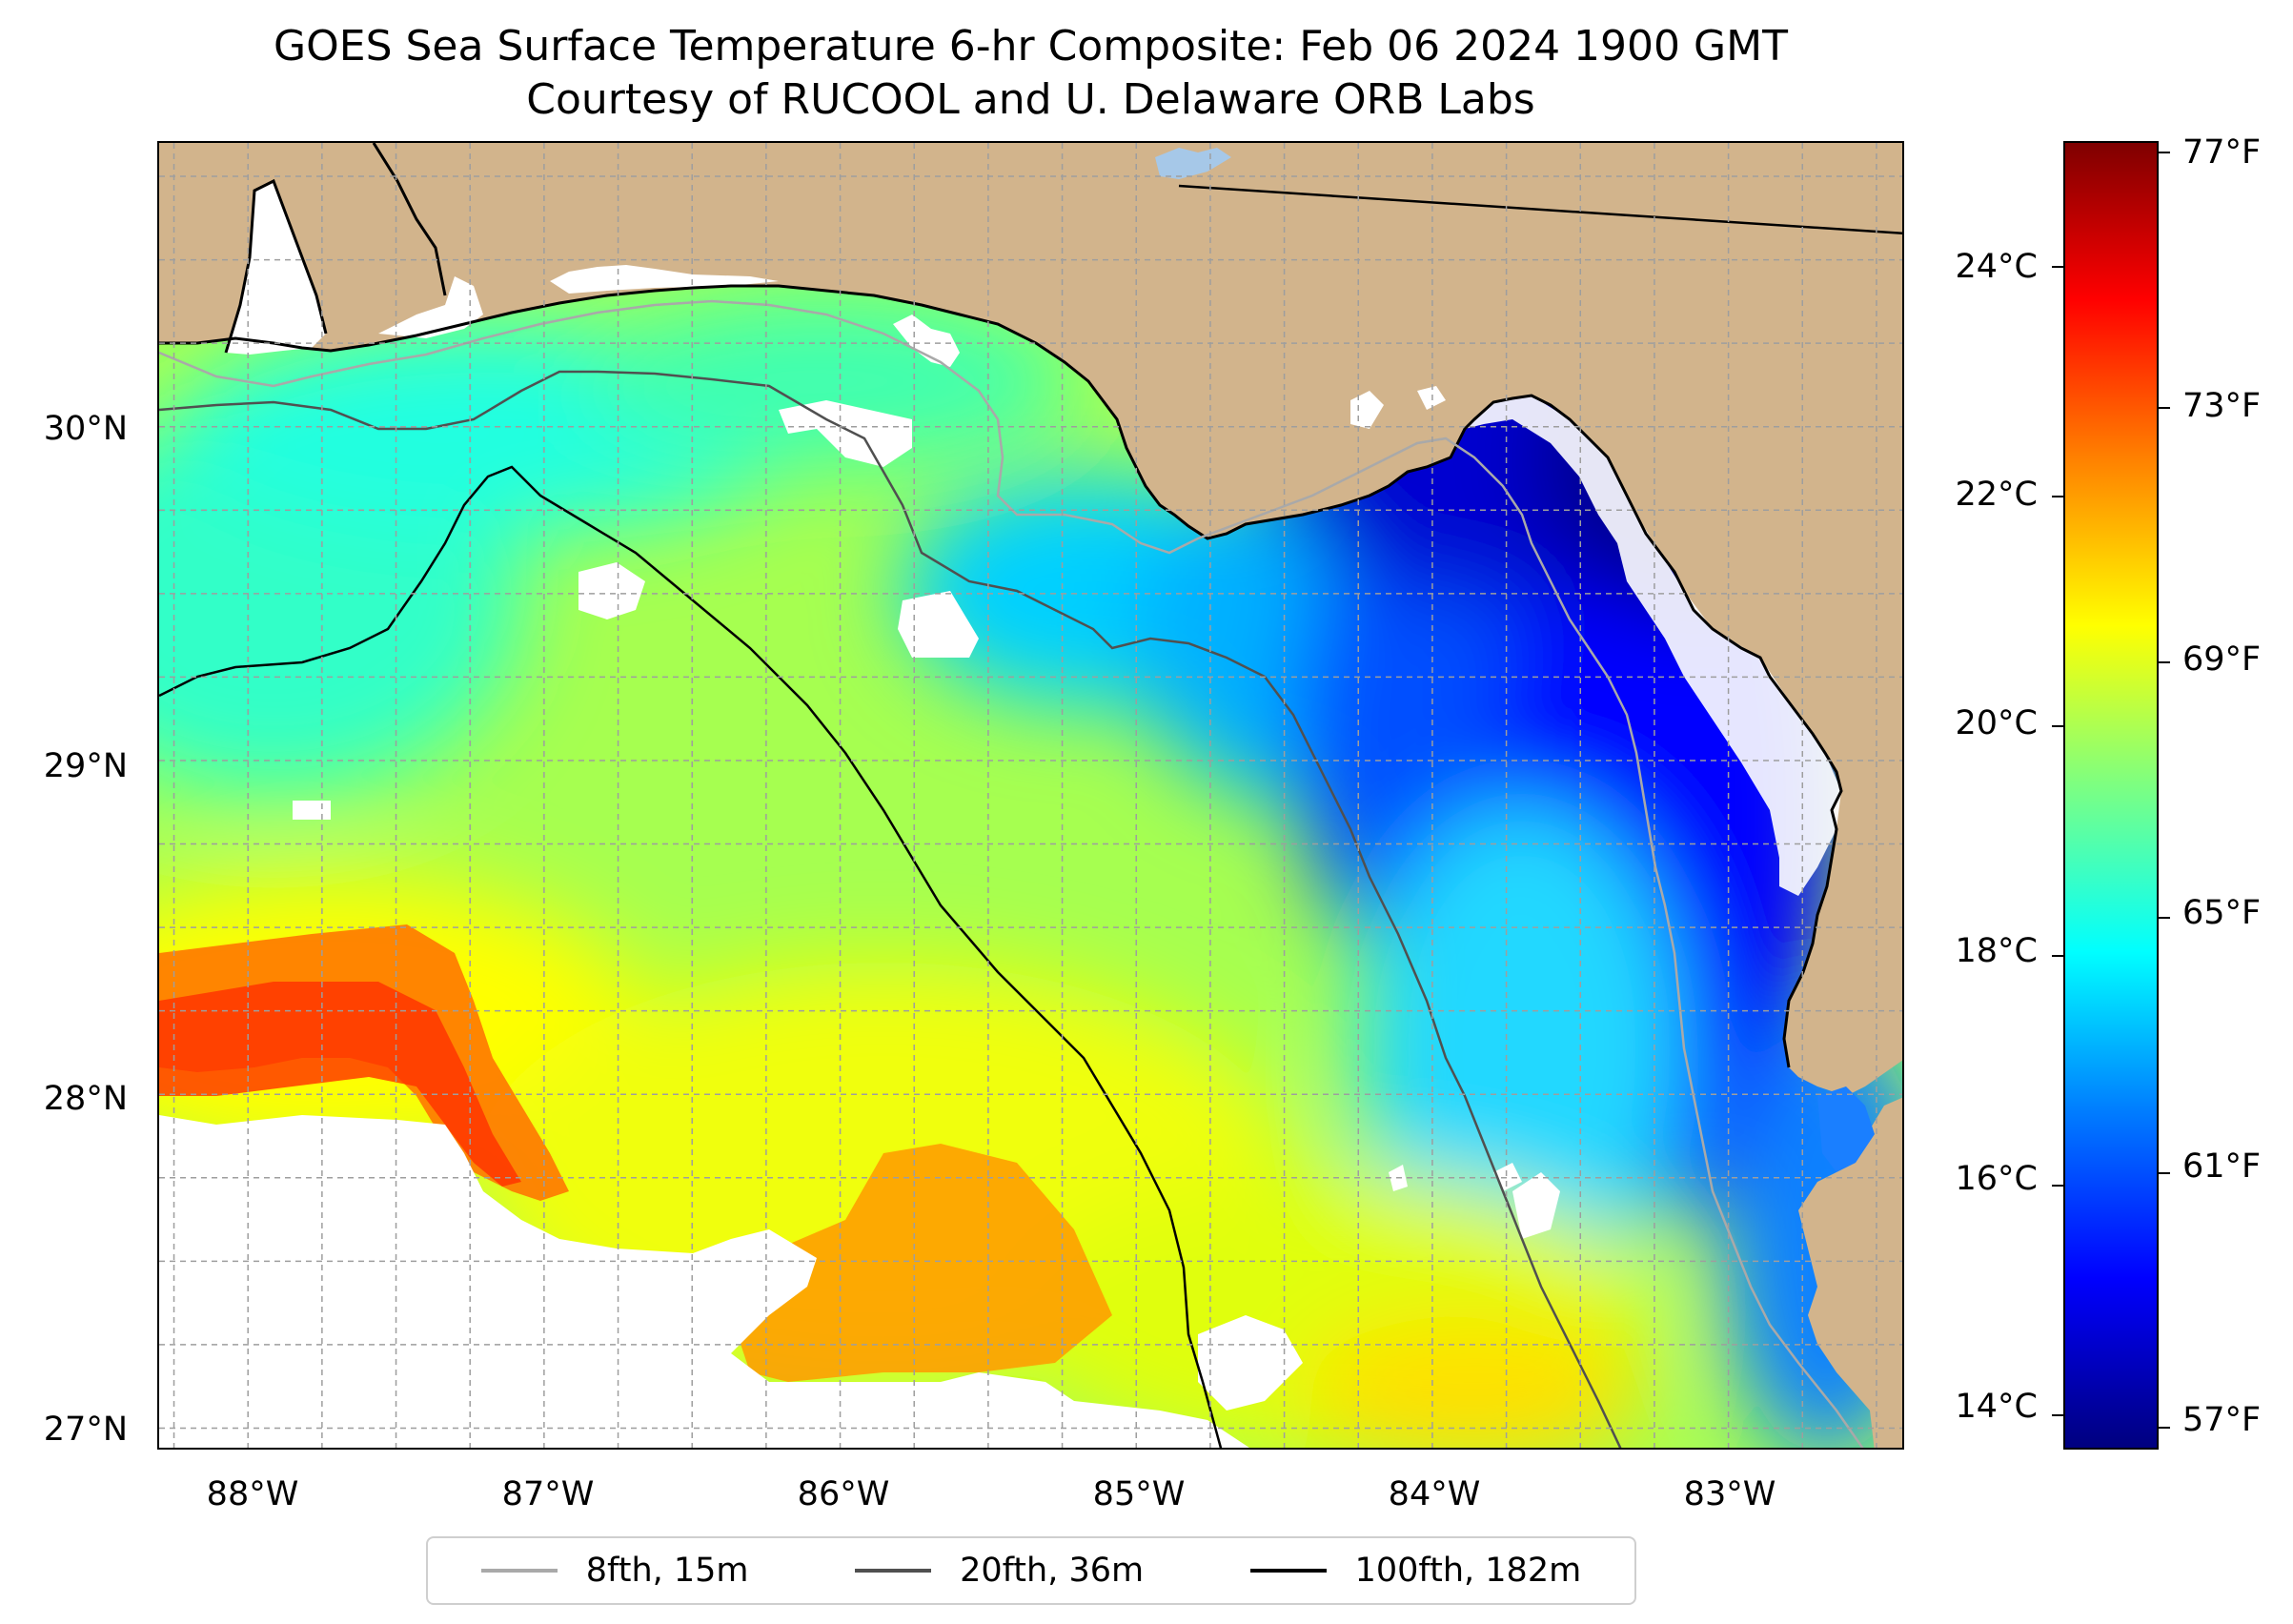 This screenshot has height=1624, width=2293. I want to click on cb-tick-57f: 57°F, so click(2222, 1420).